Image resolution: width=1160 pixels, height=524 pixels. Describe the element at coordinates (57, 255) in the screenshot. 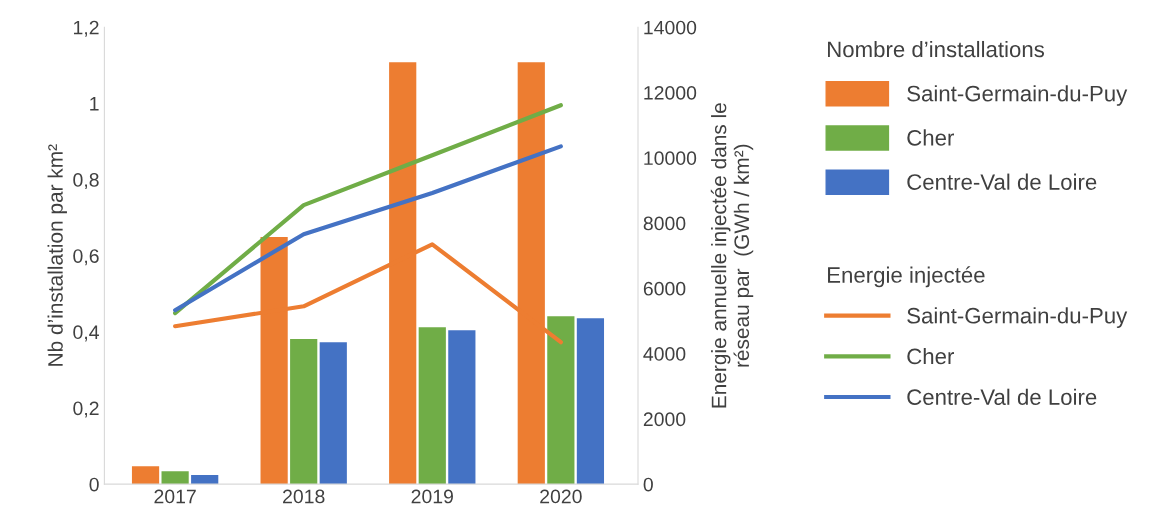

I see `y-axis-title: Nb d’installation par km²` at that location.